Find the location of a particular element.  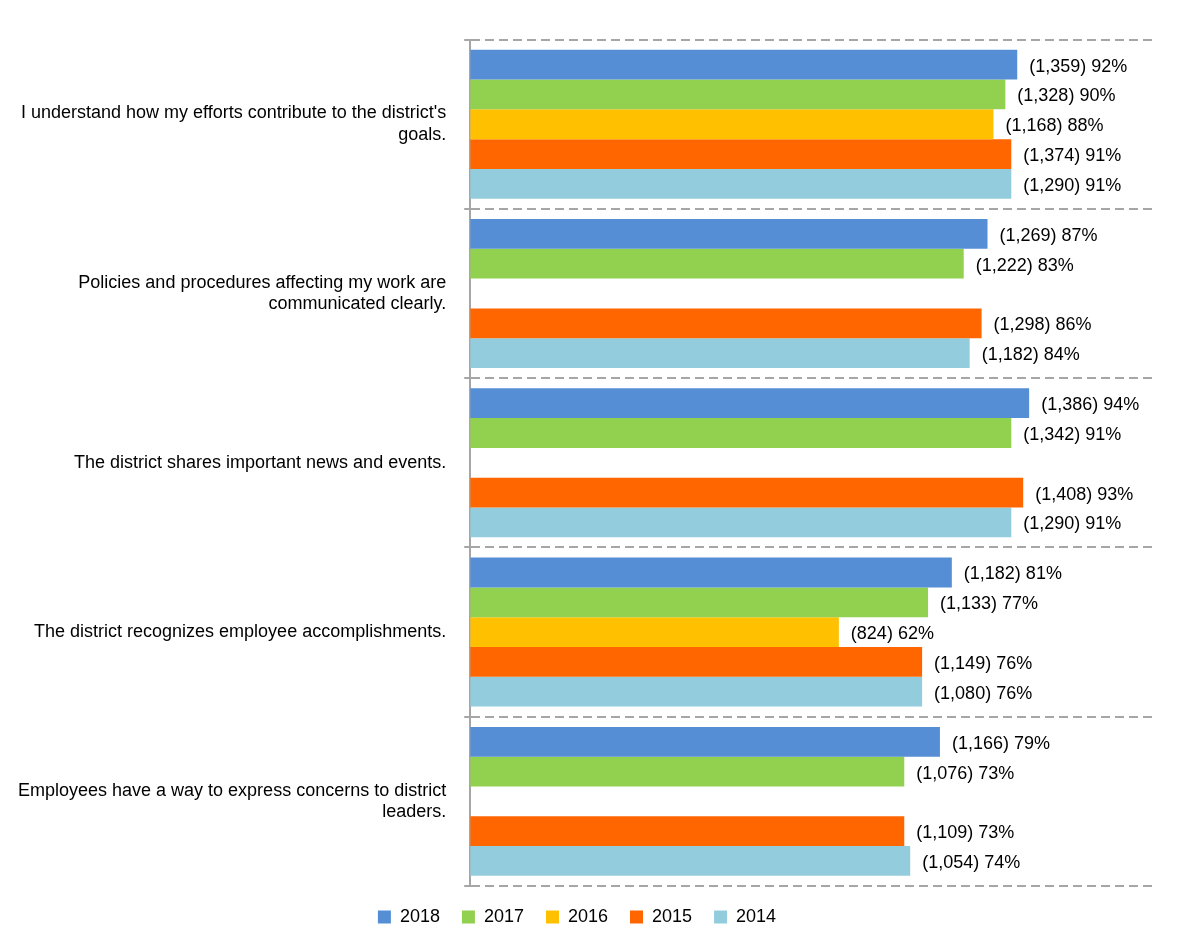

data-label: (1,133) 77% is located at coordinates (989, 603).